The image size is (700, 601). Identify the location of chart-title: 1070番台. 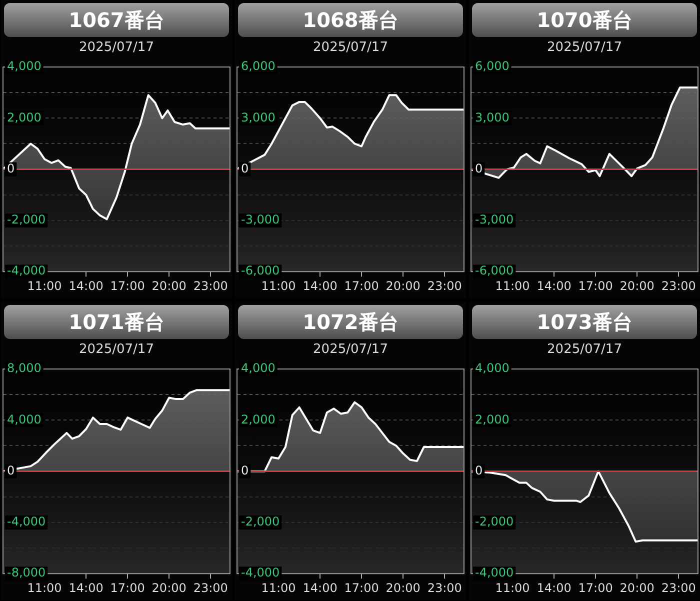
(584, 20).